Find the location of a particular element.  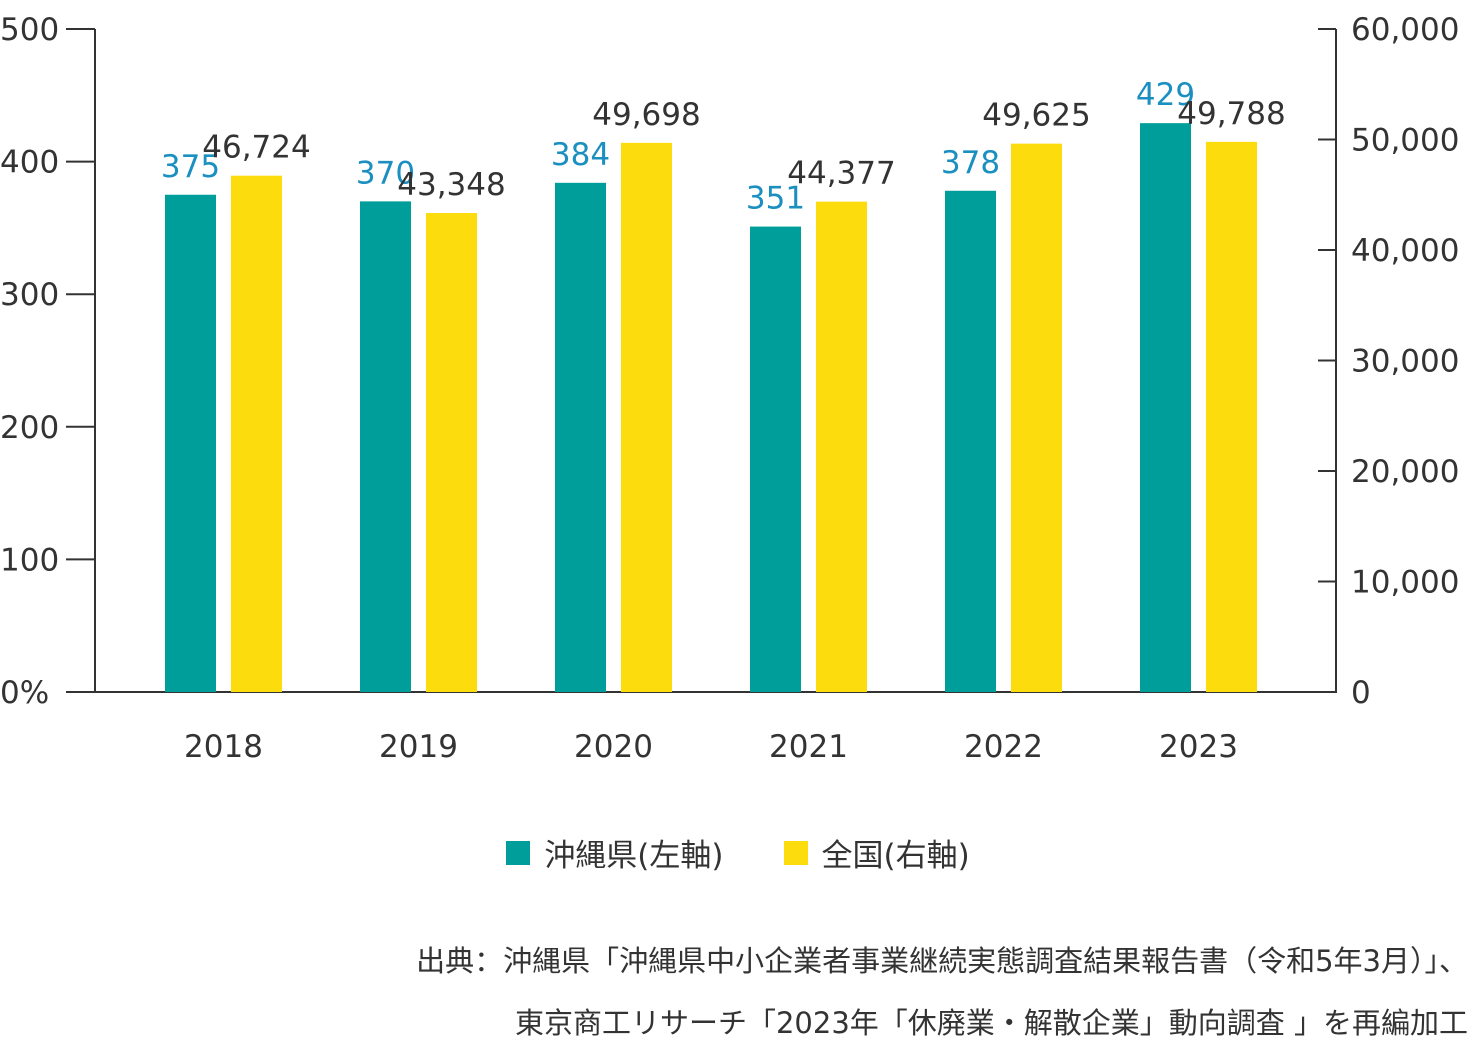

left-tick-label: 100 is located at coordinates (29, 560).